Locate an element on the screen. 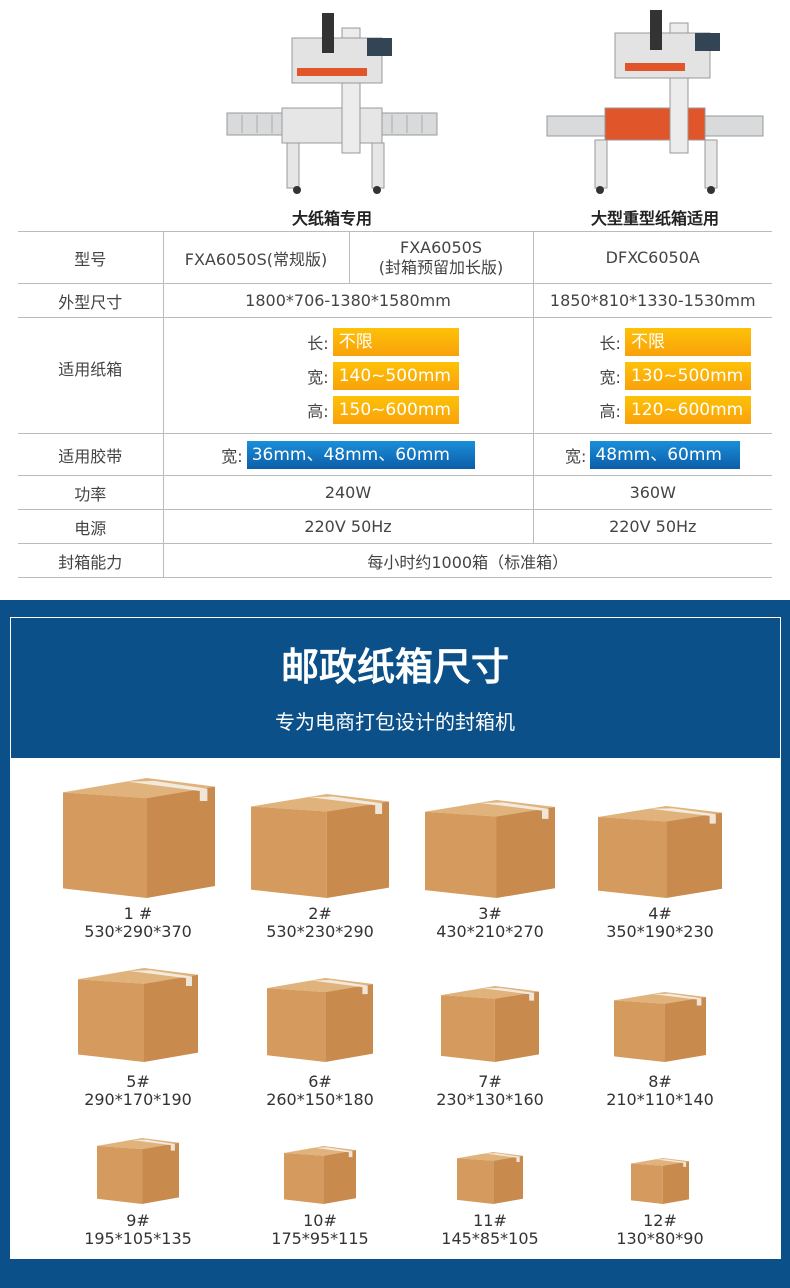 The width and height of the screenshot is (790, 1288). carton-id: 2# is located at coordinates (320, 913).